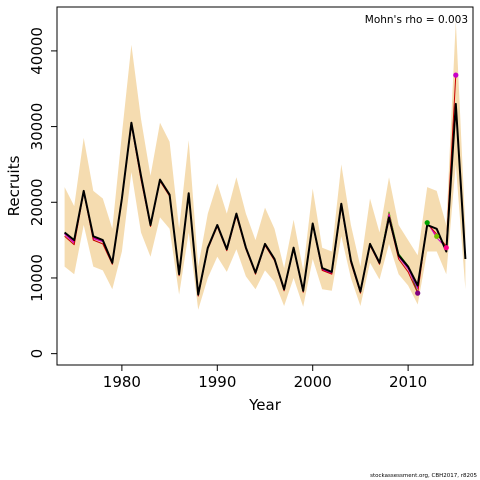 This screenshot has width=480, height=480. Describe the element at coordinates (437, 184) in the screenshot. I see `peel-endpoint-layer` at that location.